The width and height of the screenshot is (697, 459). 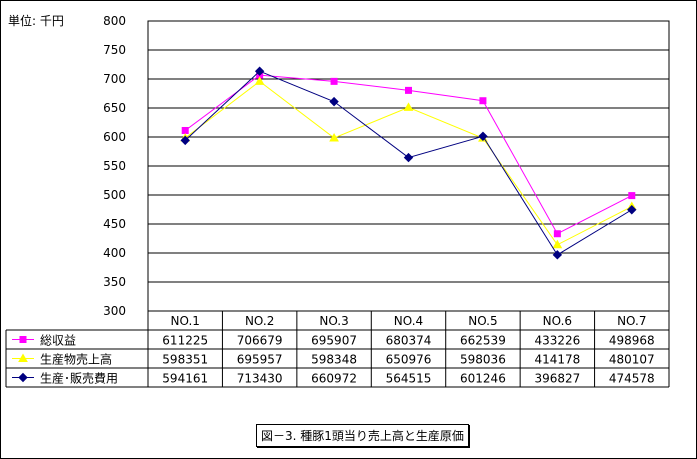 I want to click on table-cell-value: 713430, so click(x=260, y=379).